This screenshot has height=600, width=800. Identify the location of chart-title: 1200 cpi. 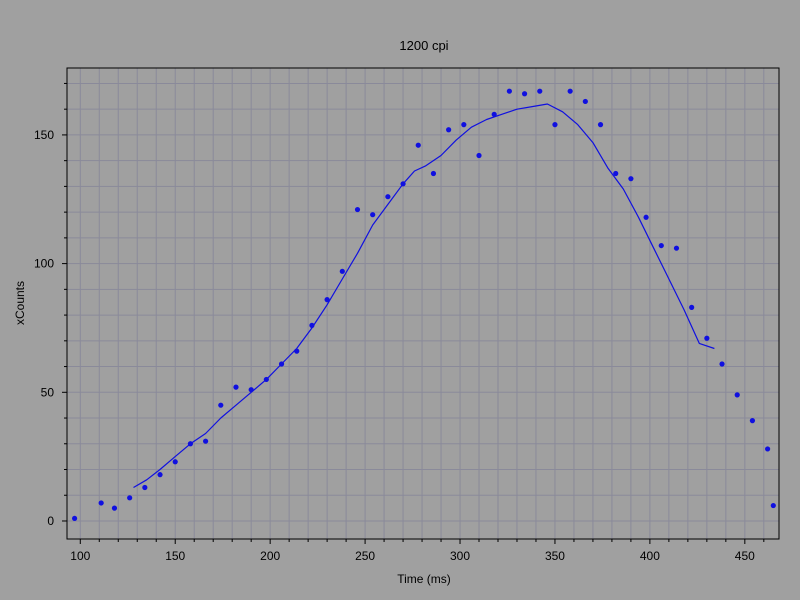
(423, 45).